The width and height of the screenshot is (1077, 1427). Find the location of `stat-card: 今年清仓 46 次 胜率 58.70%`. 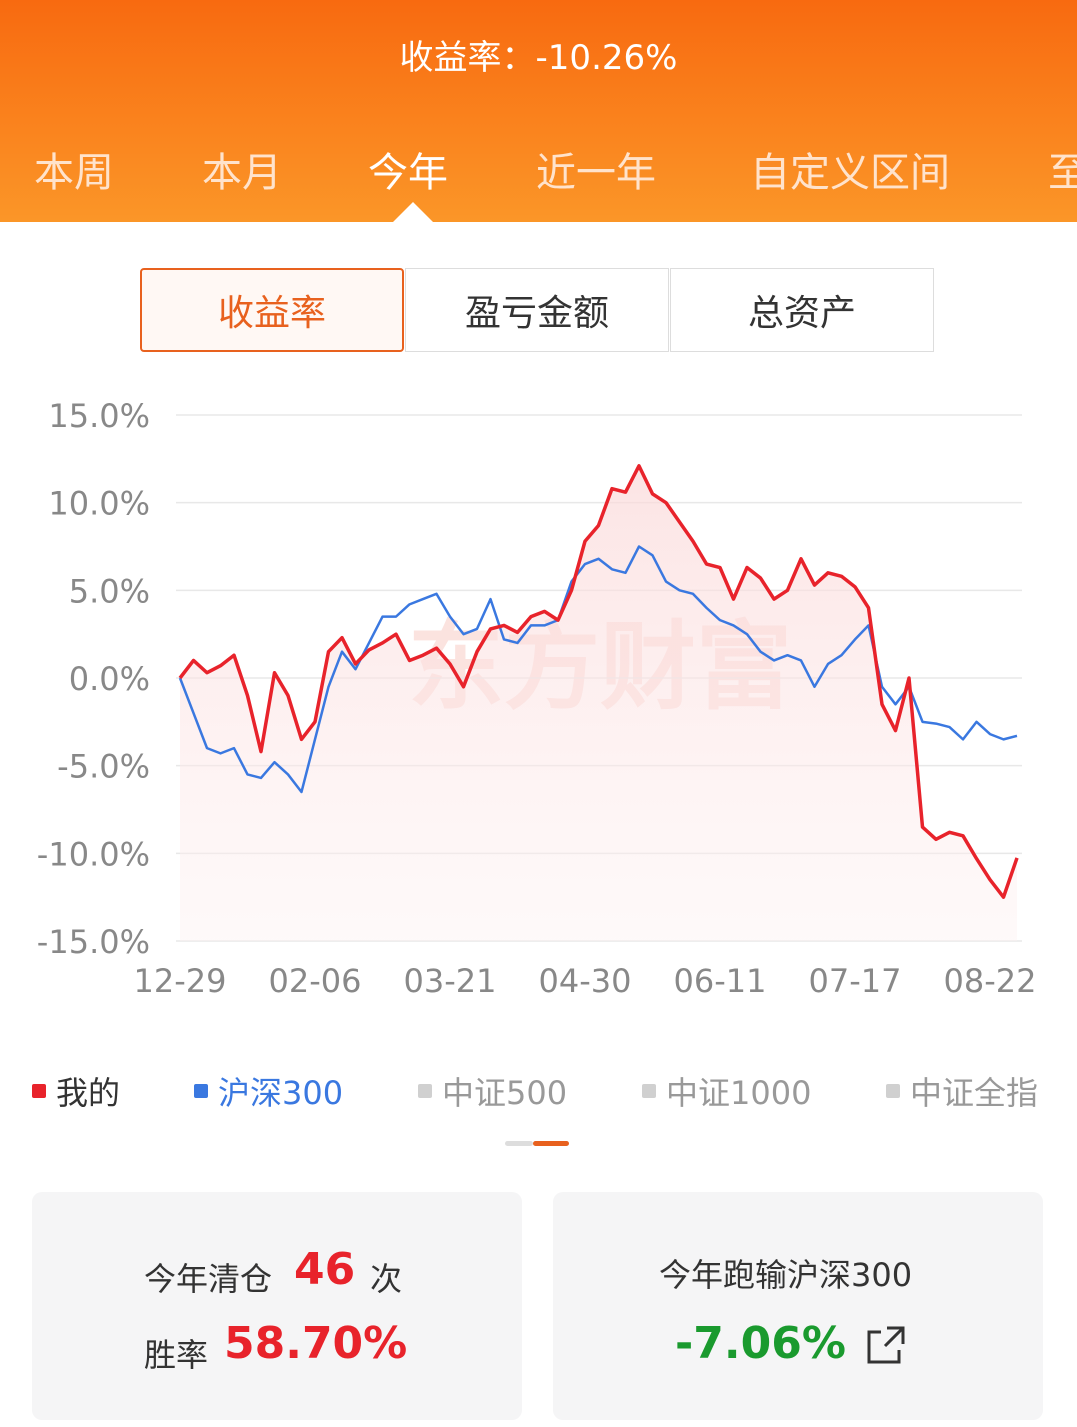

stat-card: 今年清仓 46 次 胜率 58.70% is located at coordinates (277, 1306).